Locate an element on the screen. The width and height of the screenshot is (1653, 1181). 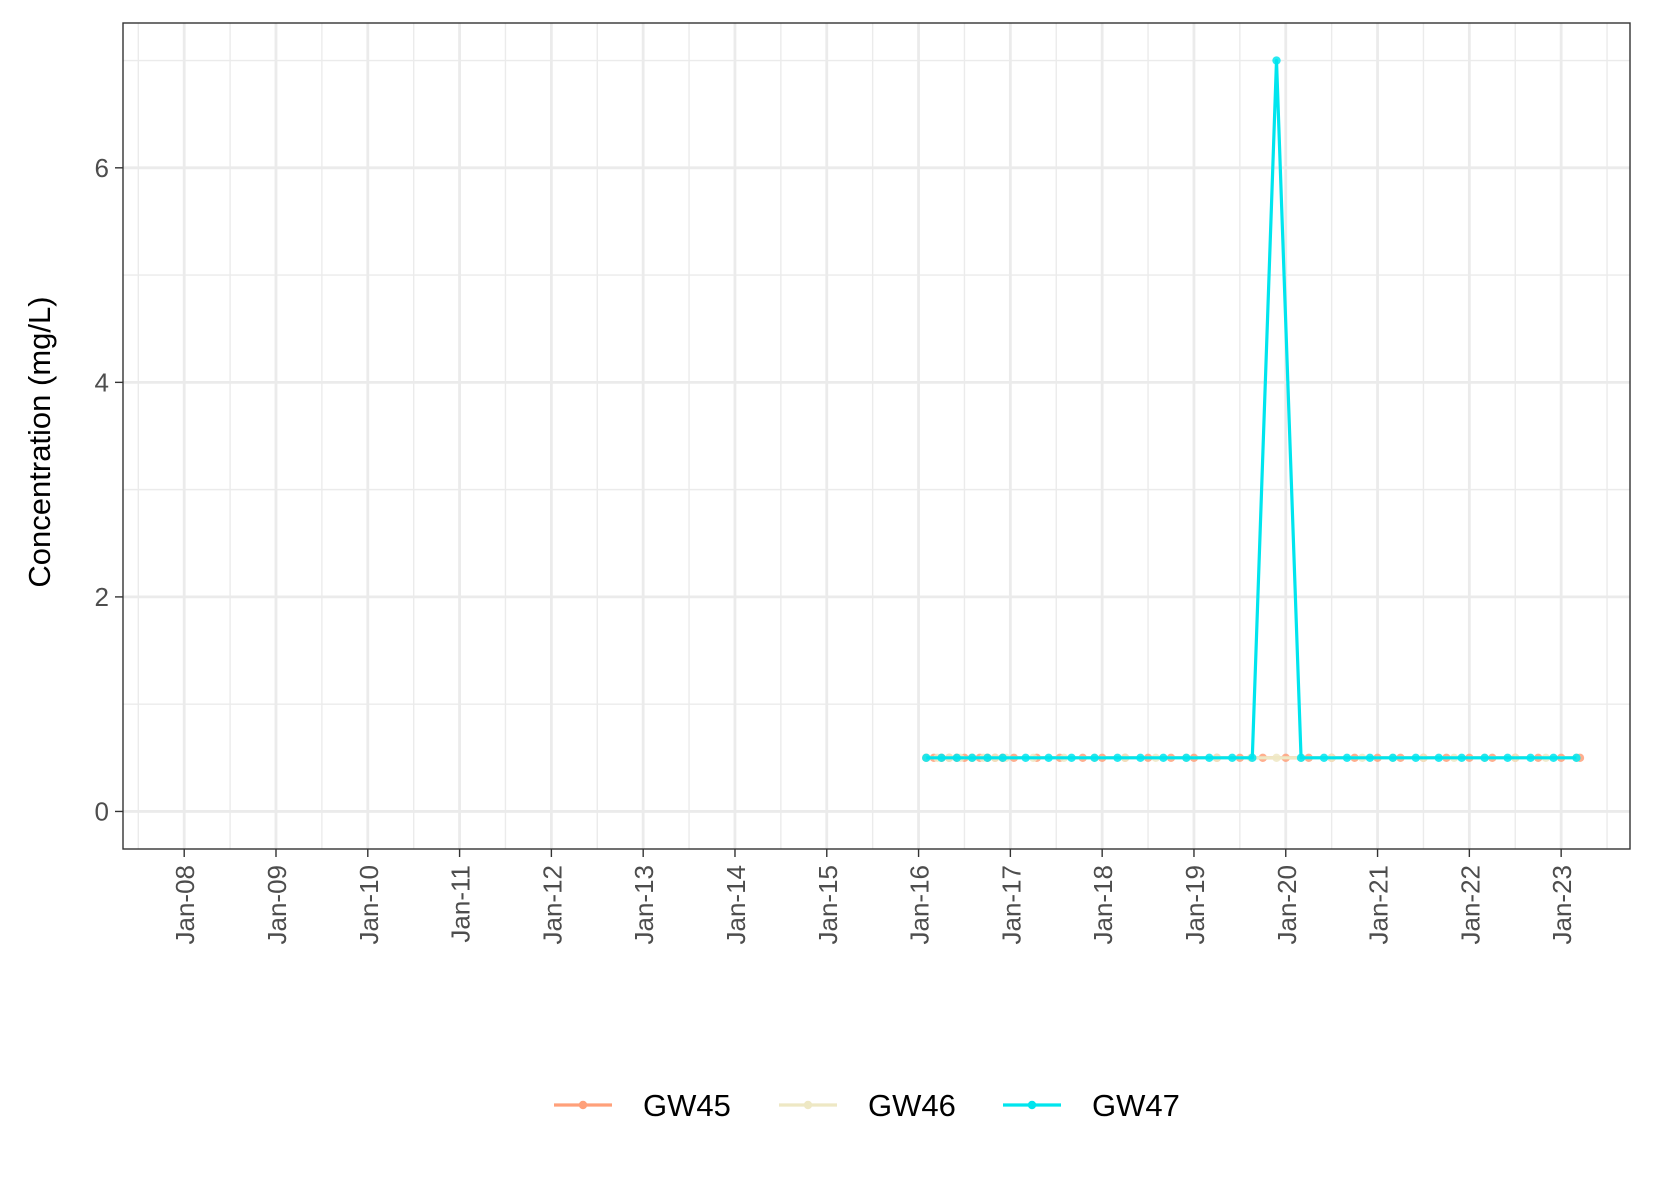
y-tick-label: 0 is located at coordinates (102, 811).